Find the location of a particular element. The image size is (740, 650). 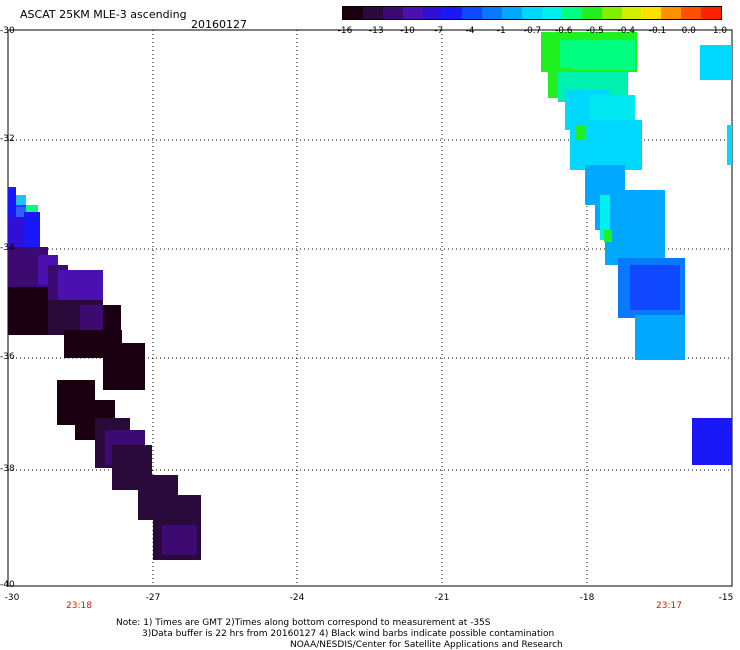

colorbar-tick-label: -10 is located at coordinates (407, 31).